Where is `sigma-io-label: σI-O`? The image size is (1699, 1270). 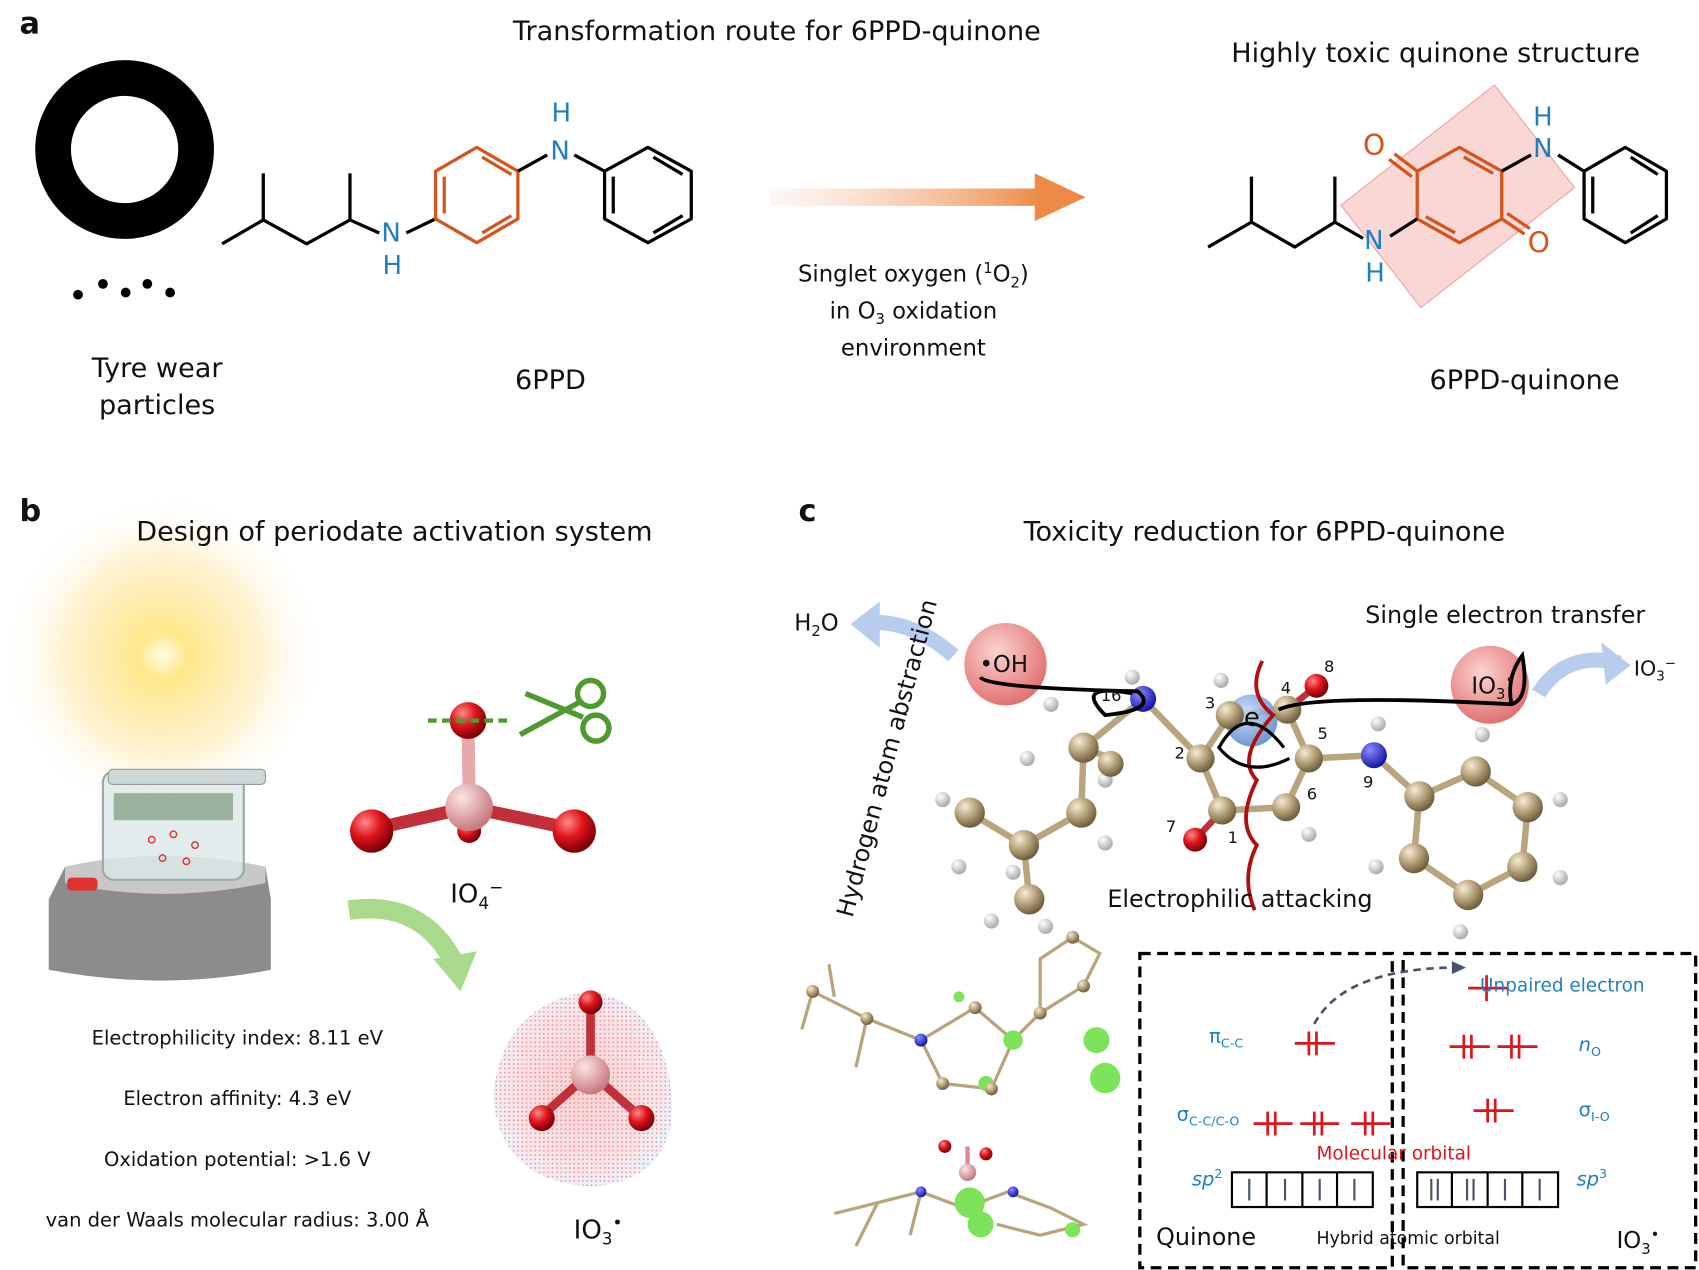 sigma-io-label: σI-O is located at coordinates (1594, 1111).